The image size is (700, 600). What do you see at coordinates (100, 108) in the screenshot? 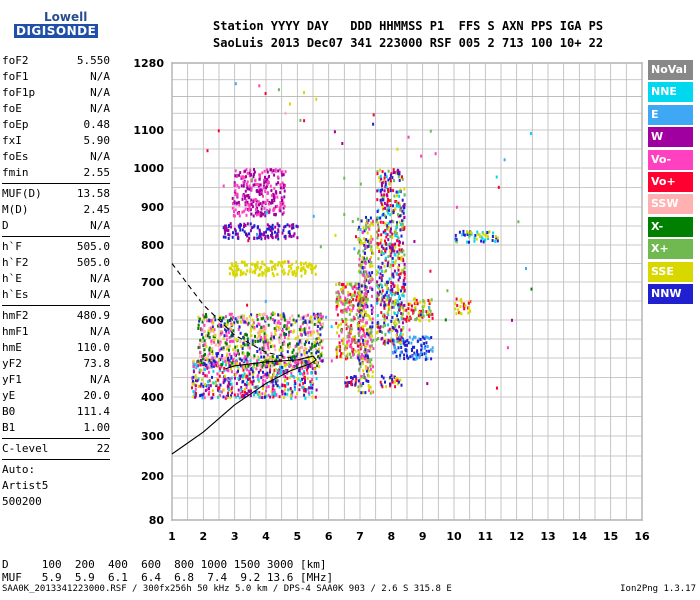
I see `param-value: N/A` at bounding box center [100, 108].